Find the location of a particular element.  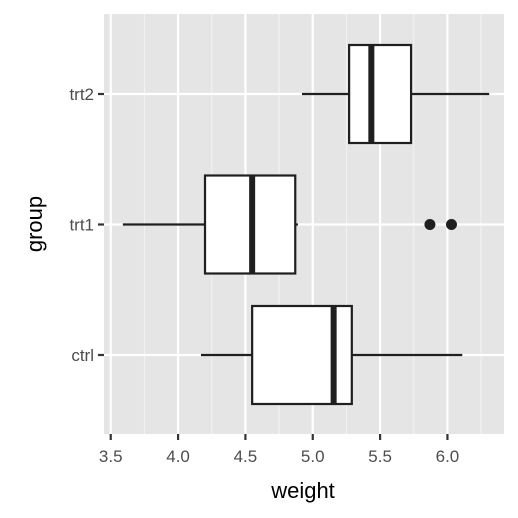

x-tick-label: 5.0 is located at coordinates (313, 456).